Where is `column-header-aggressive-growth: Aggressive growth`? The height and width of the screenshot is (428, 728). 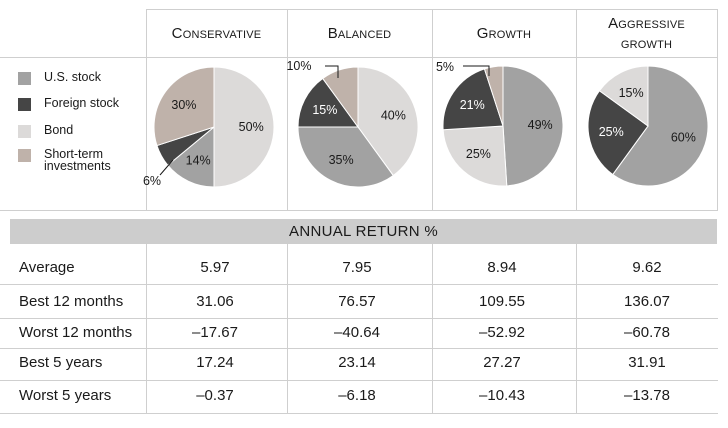
column-header-aggressive-growth: Aggressive growth is located at coordinates (646, 34).